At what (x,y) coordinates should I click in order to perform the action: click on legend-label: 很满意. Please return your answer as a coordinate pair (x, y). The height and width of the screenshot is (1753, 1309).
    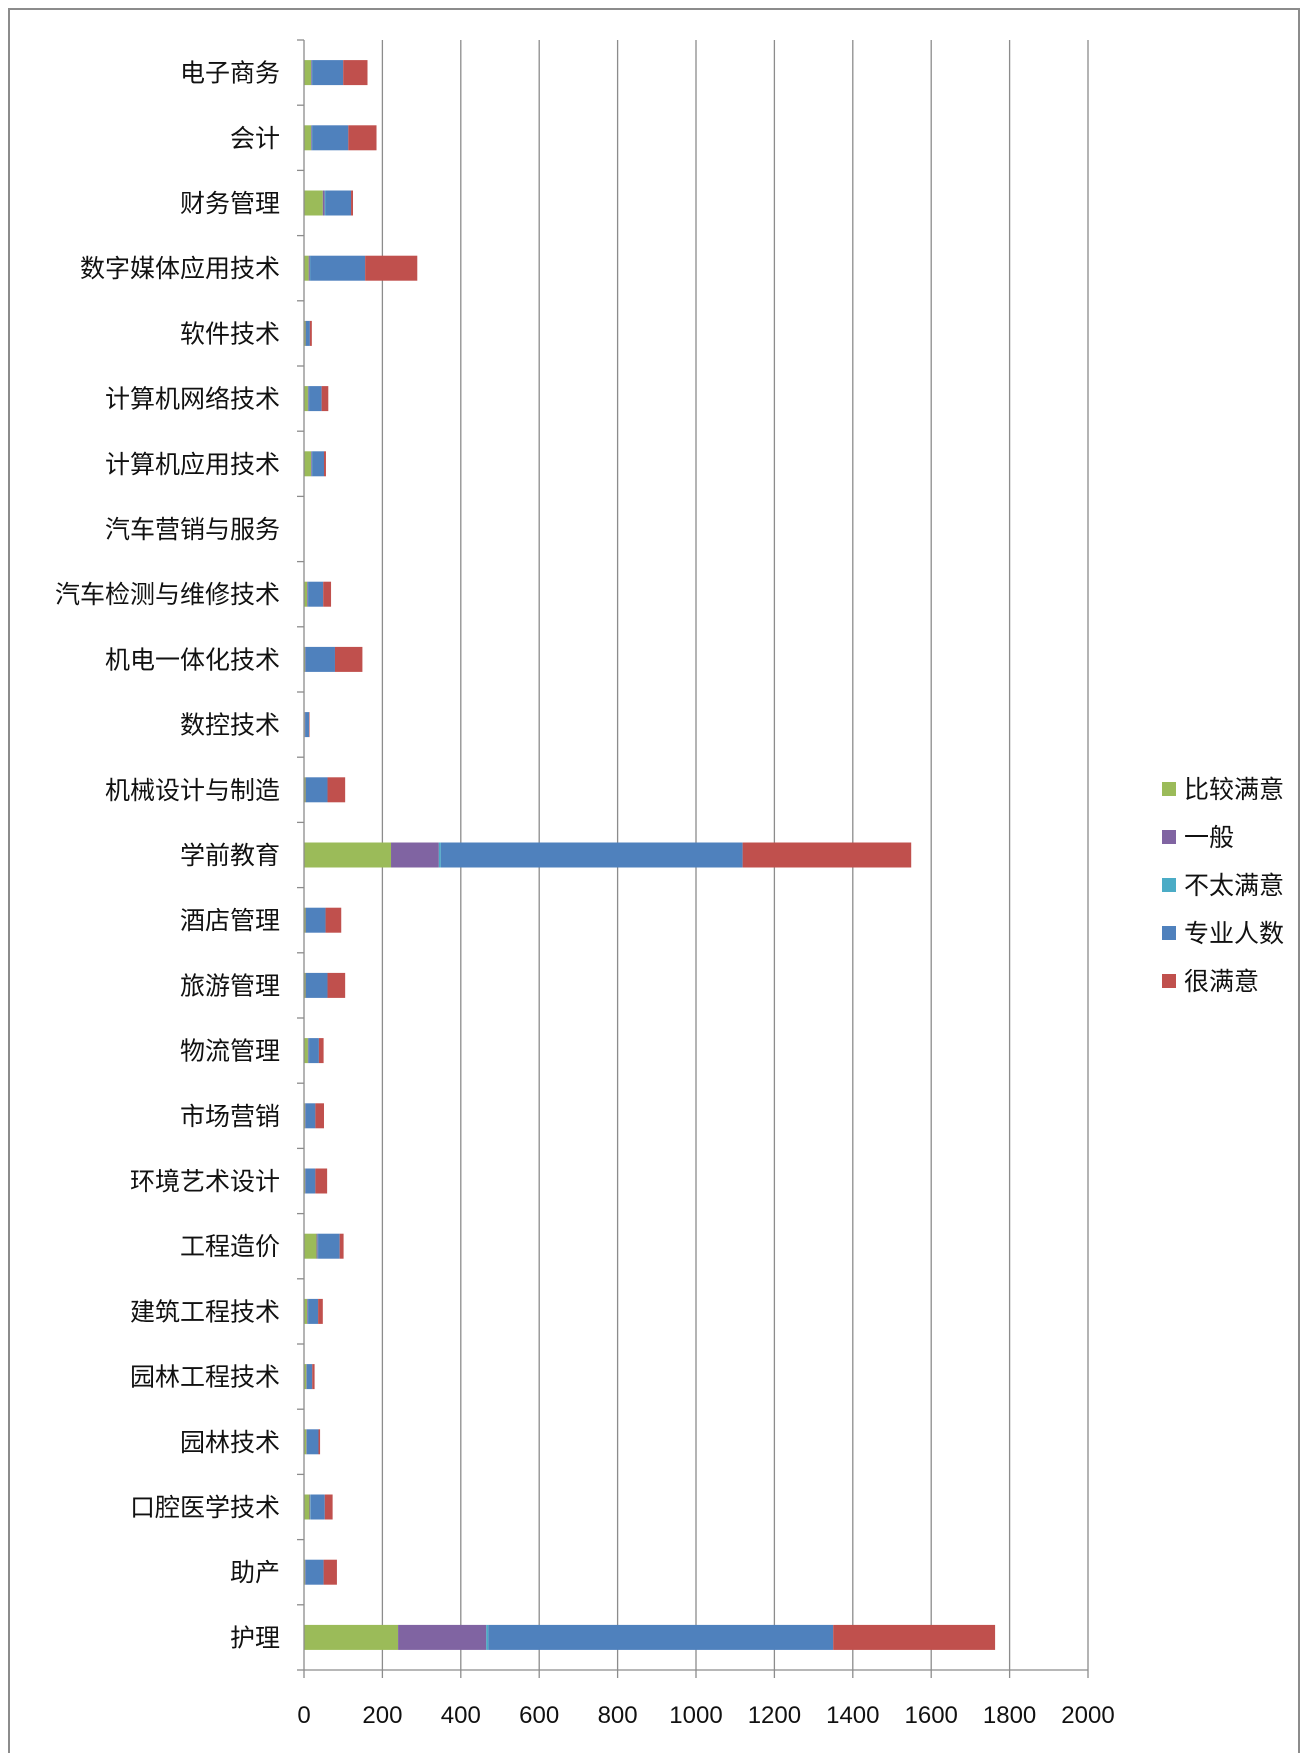
    Looking at the image, I should click on (1221, 981).